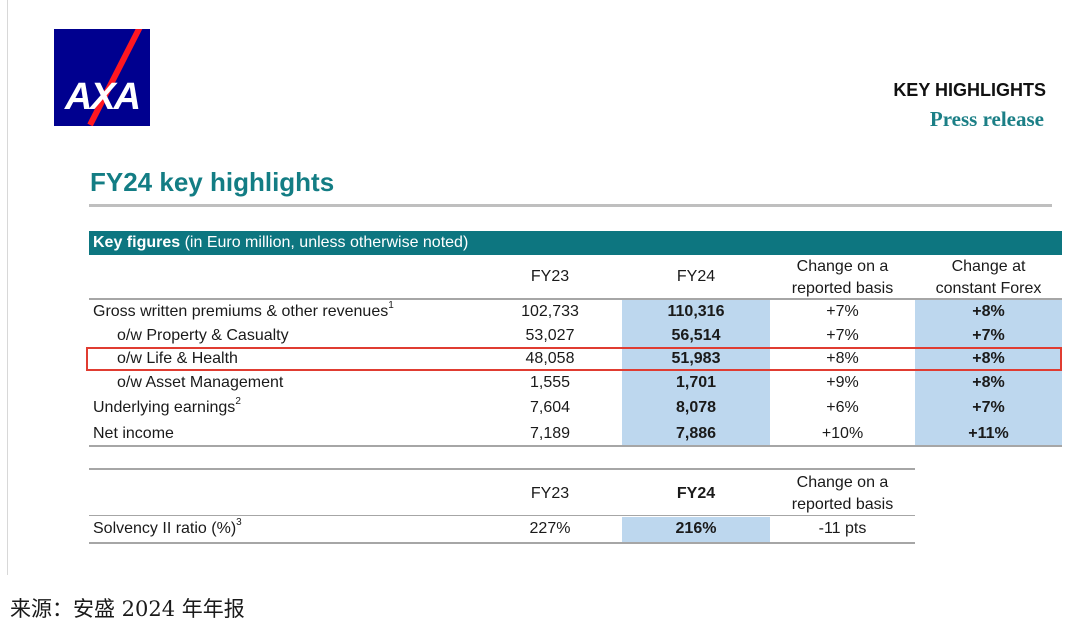 Image resolution: width=1080 pixels, height=627 pixels. I want to click on cell-fy24: 51,983, so click(696, 358).